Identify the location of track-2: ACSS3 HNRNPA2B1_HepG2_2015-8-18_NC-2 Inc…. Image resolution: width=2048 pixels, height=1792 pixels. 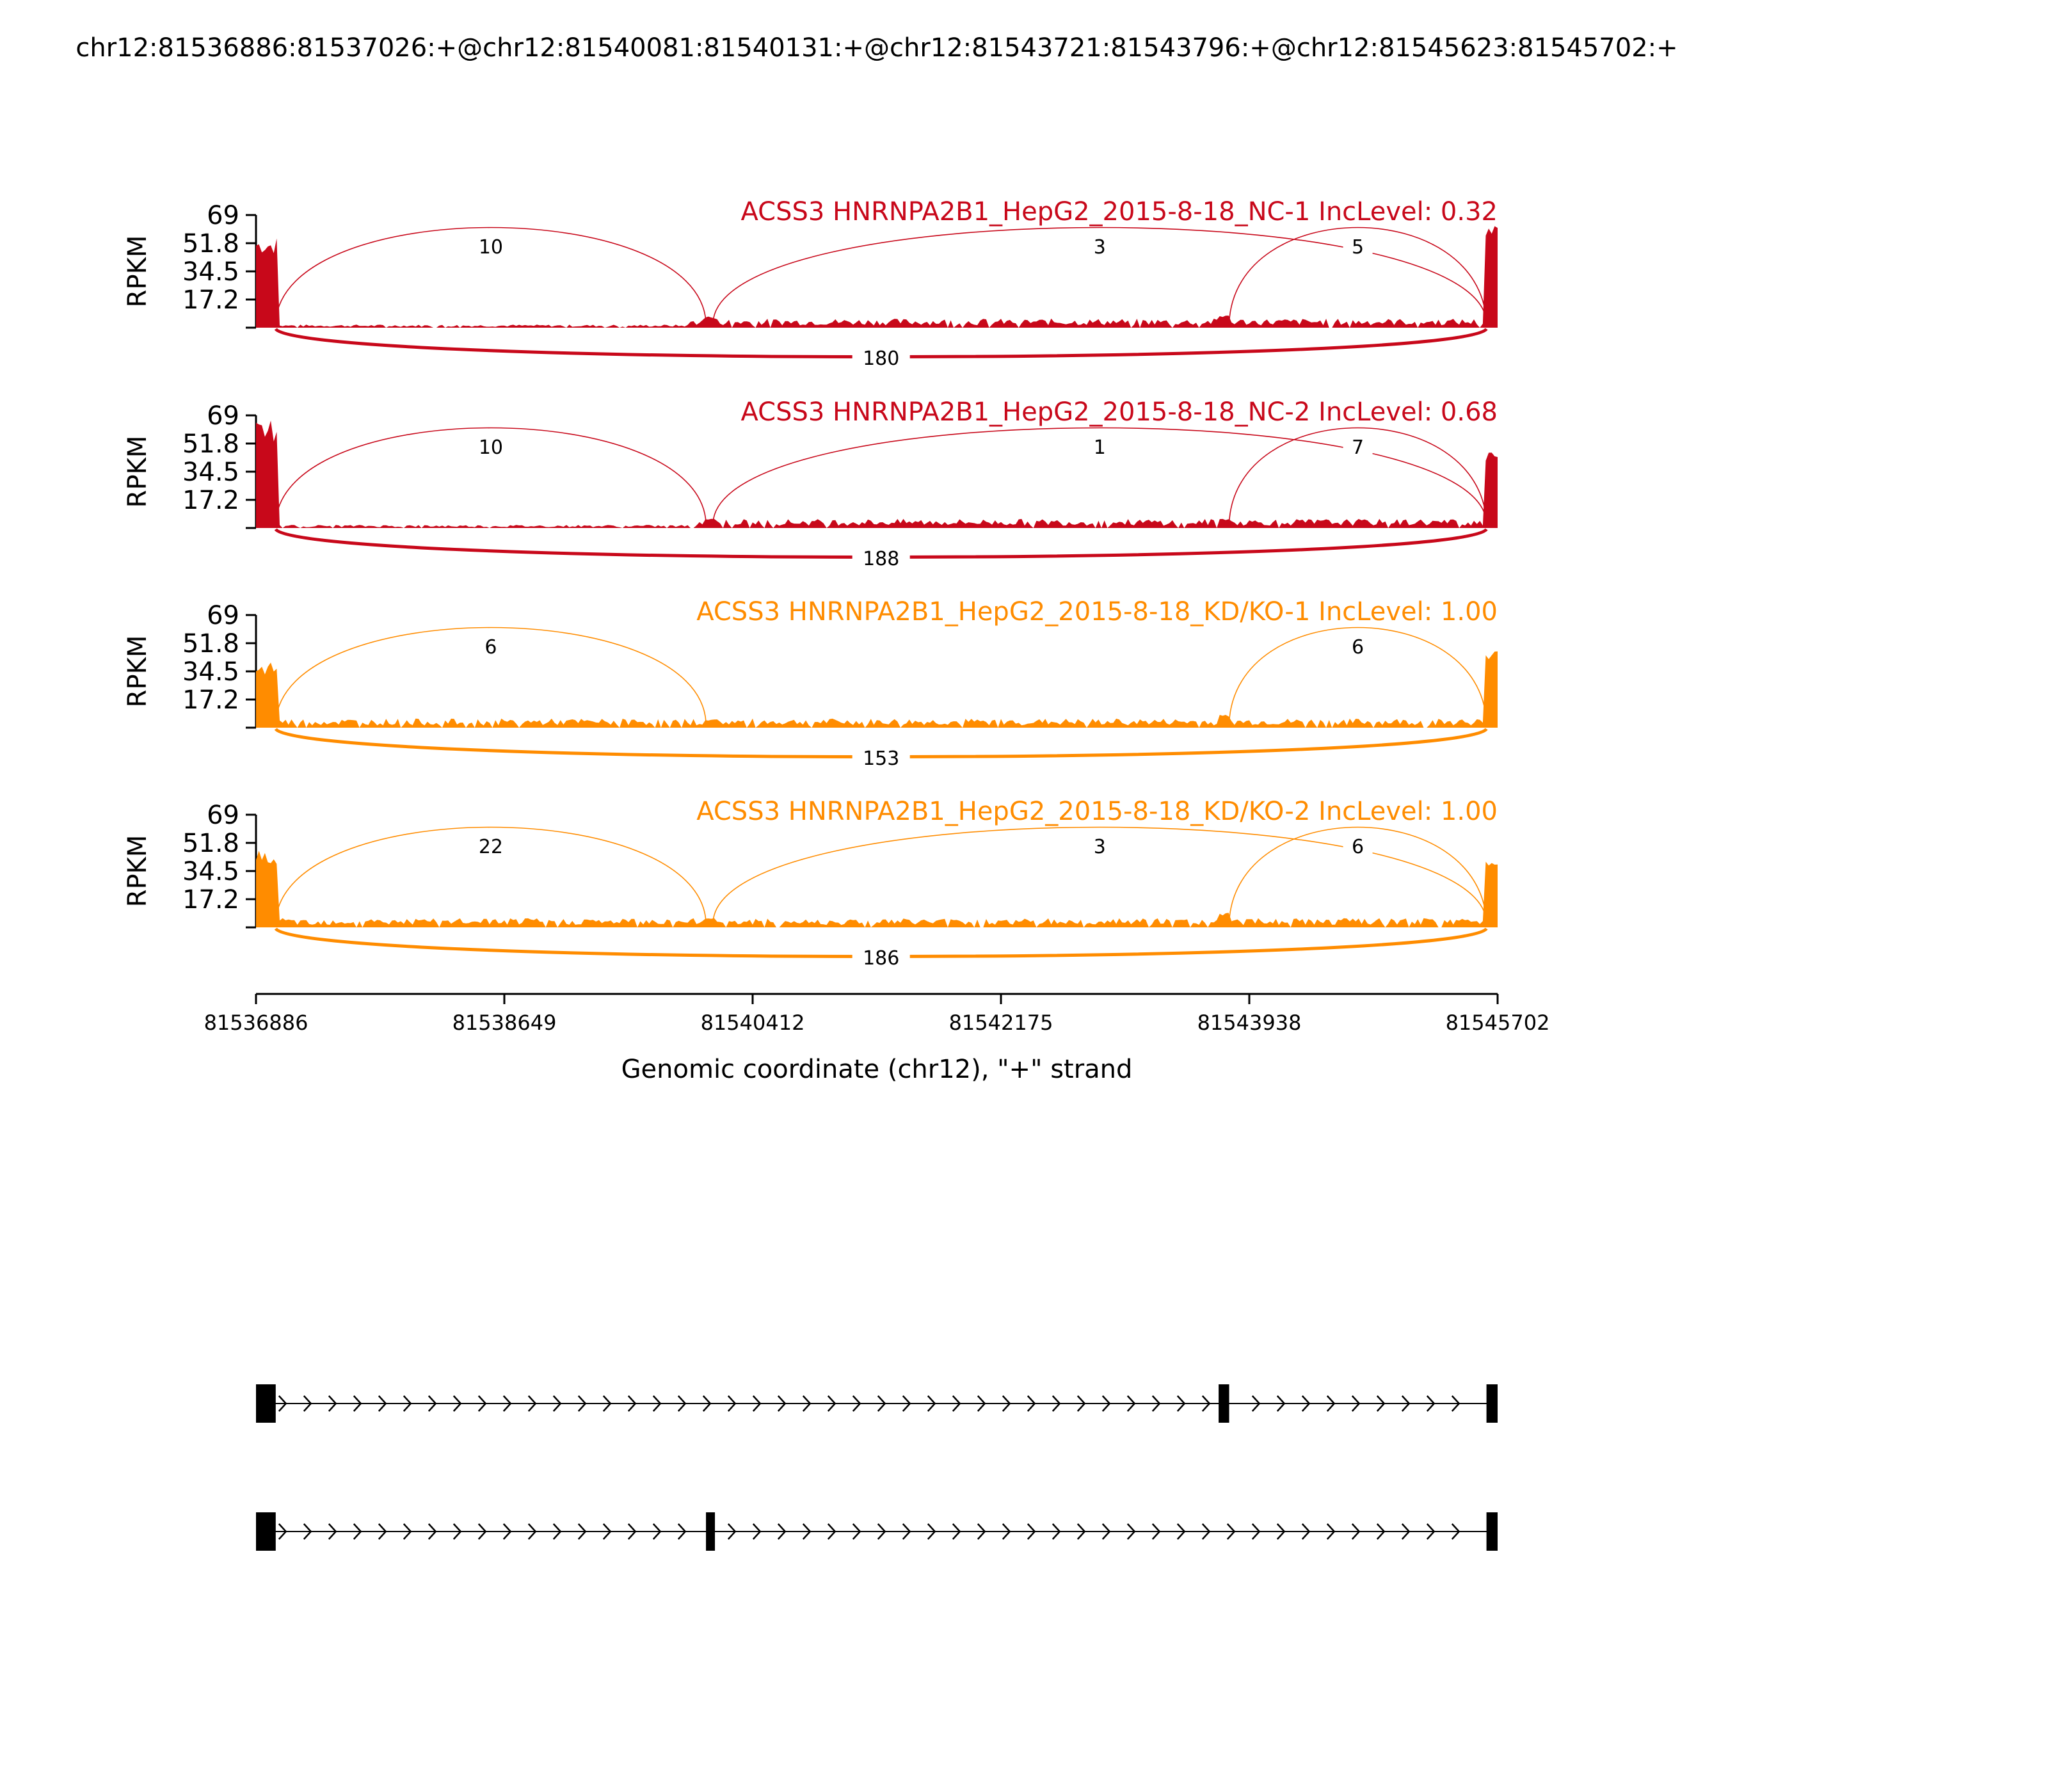
(810, 484).